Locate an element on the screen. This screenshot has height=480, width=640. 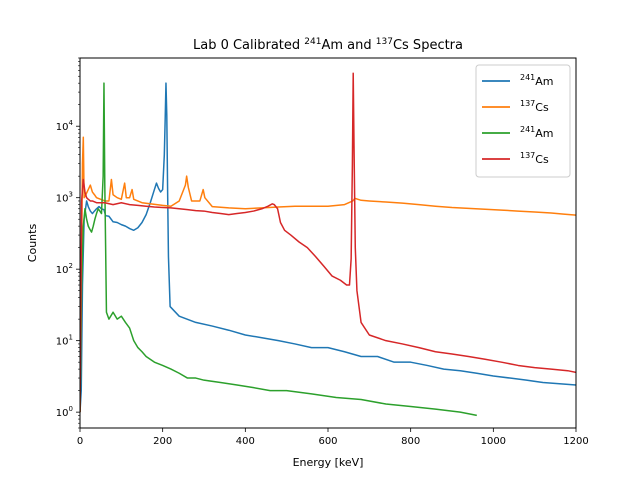
legend: 241Am 137Cs 241Am 137Cs is located at coordinates (523, 121).